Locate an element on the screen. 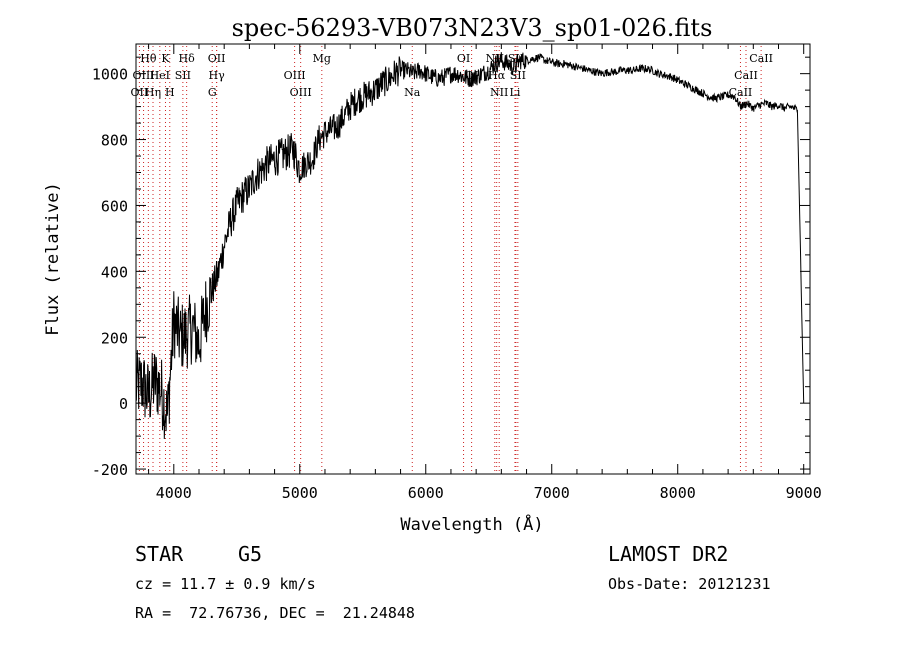 Image resolution: width=900 pixels, height=650 pixels. obs-date: Obs-Date: 20121231 is located at coordinates (689, 584).